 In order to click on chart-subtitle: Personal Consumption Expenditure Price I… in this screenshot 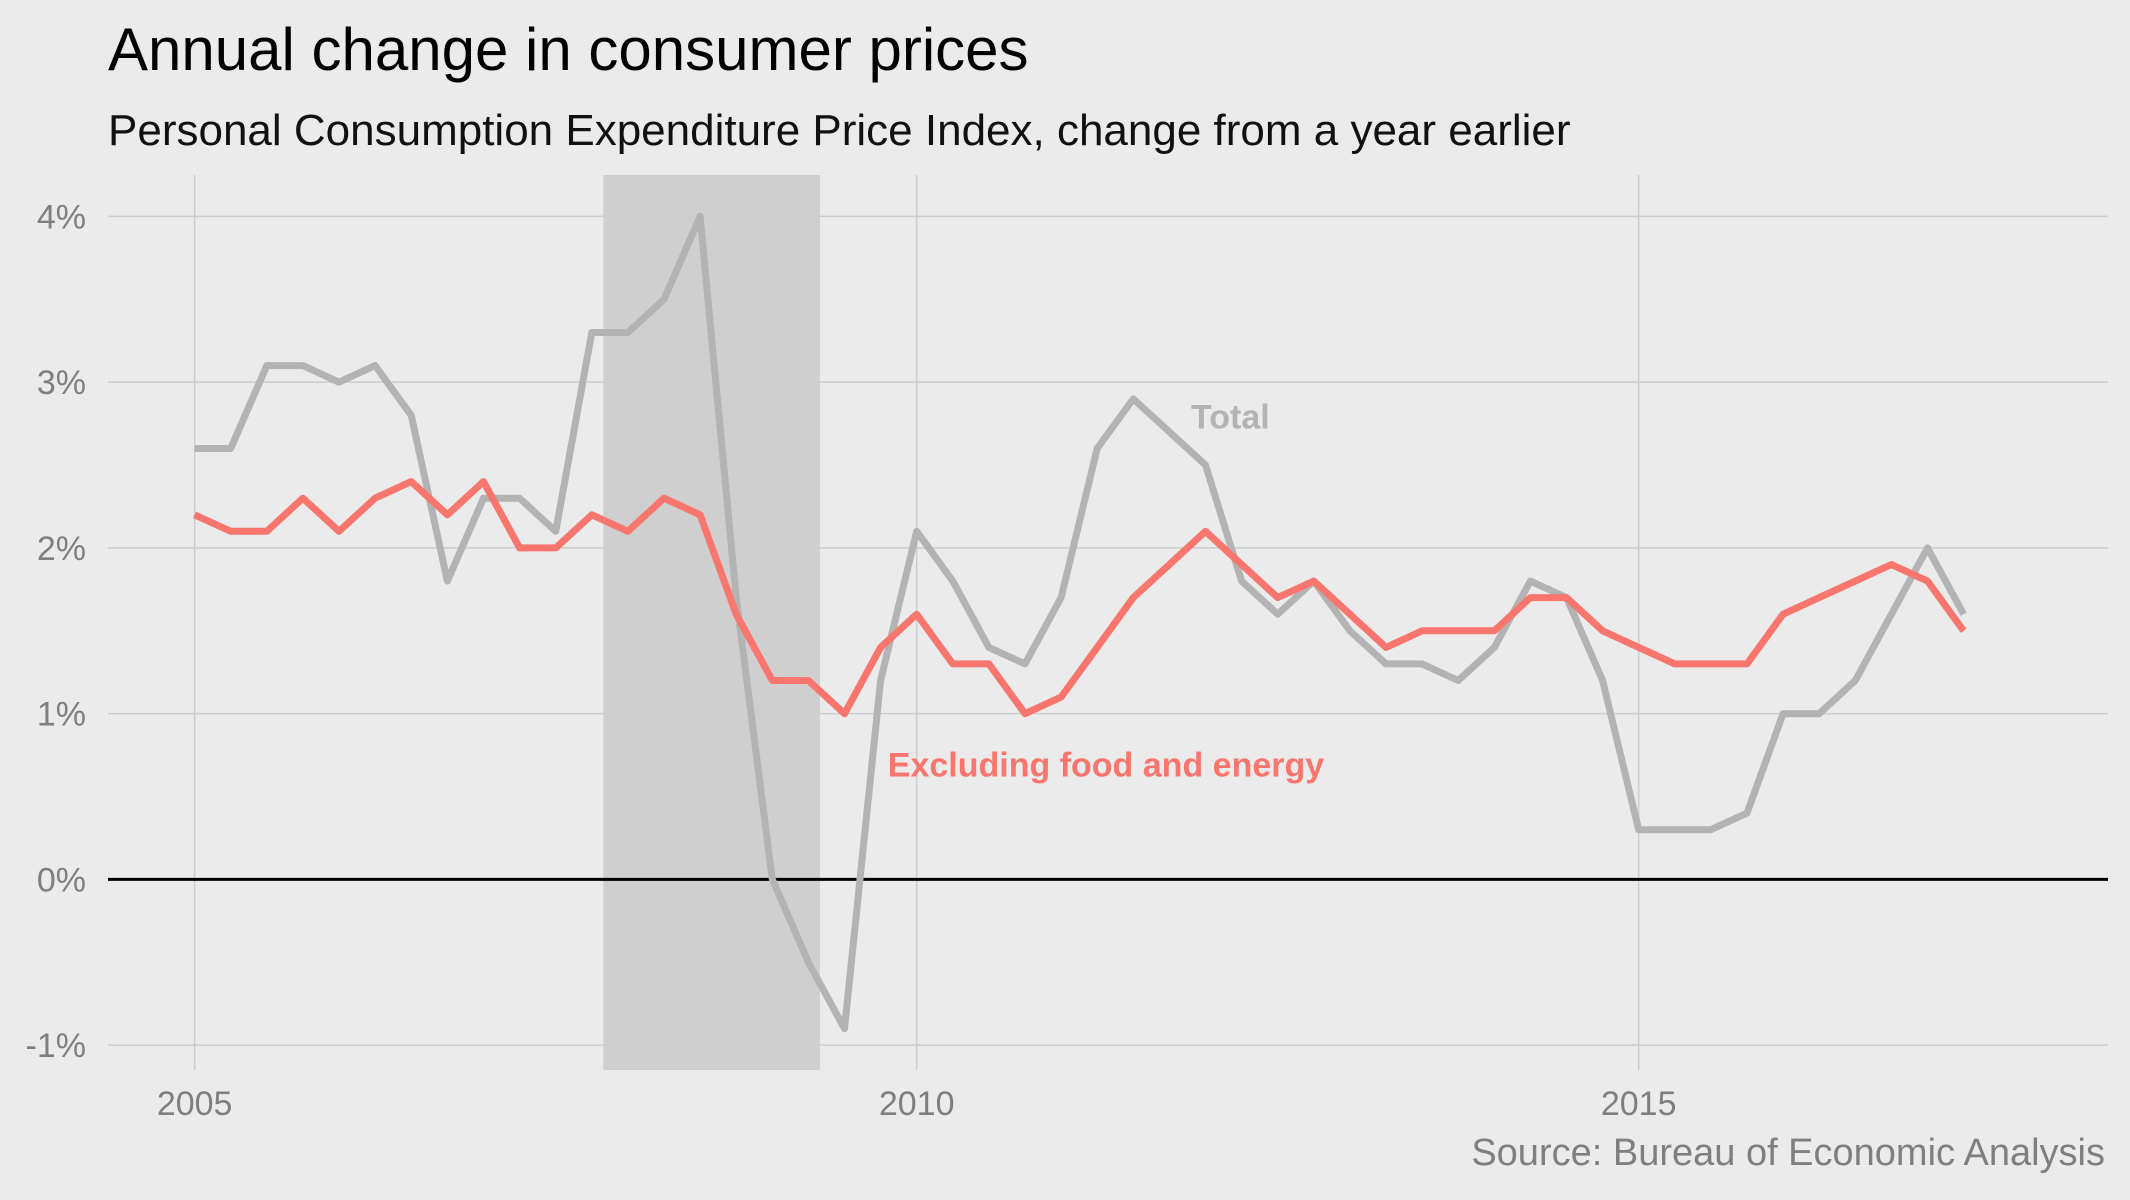, I will do `click(839, 130)`.